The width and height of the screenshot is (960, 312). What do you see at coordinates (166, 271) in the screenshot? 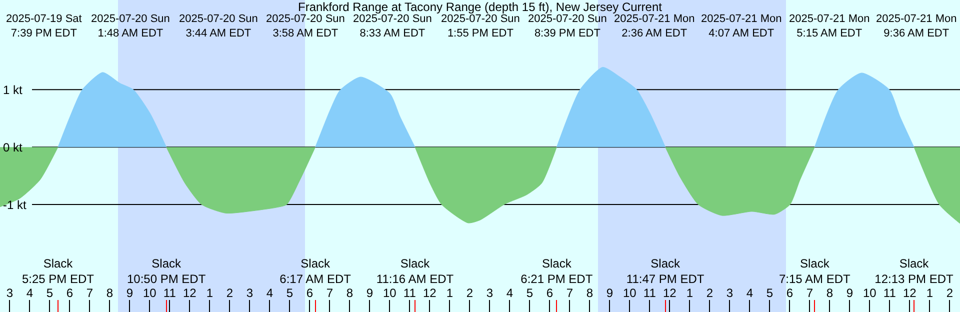
I see `x2-tick-label: Slack 10:50 PM EDT` at bounding box center [166, 271].